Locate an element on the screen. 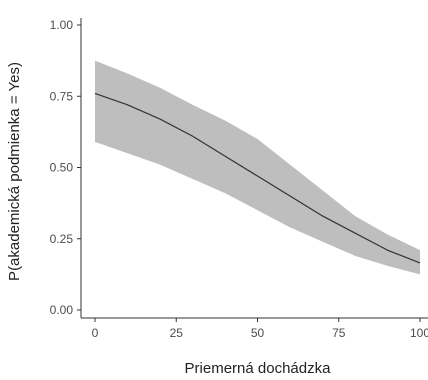 The image size is (428, 380). x-tick-label: 50 is located at coordinates (258, 333).